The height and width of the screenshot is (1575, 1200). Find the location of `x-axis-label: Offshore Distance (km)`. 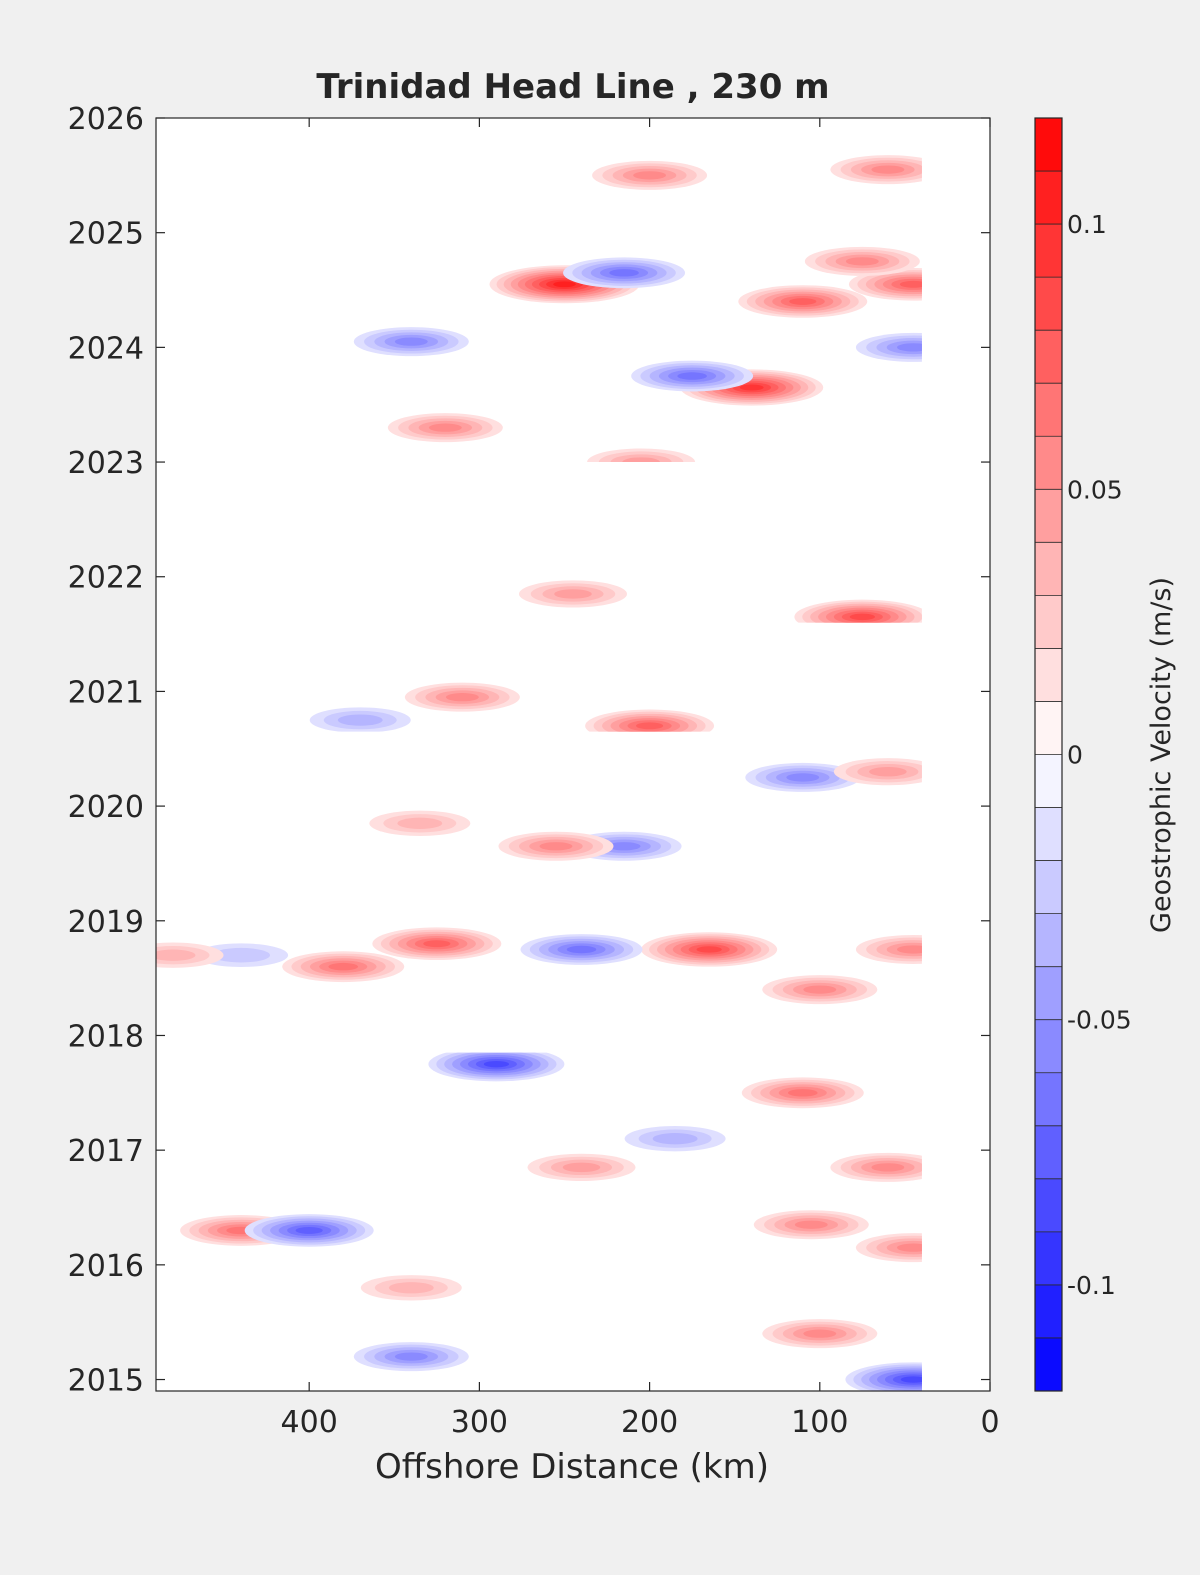

x-axis-label: Offshore Distance (km) is located at coordinates (572, 1467).